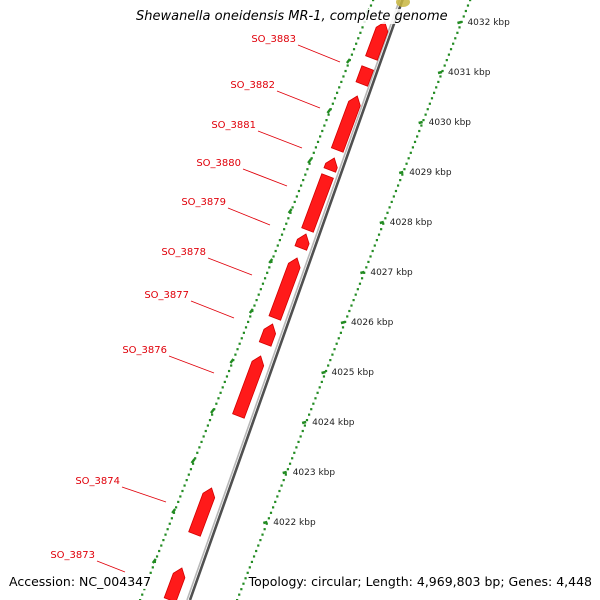  Describe the element at coordinates (353, 373) in the screenshot. I see `scale-tick-label: 4025 kbp` at that location.